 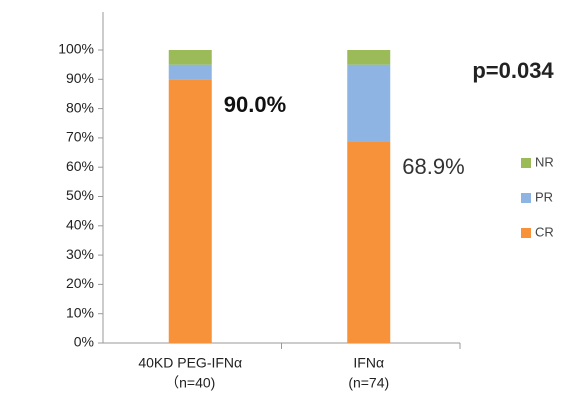 I want to click on y-tick-label: 0%, so click(x=84, y=342).